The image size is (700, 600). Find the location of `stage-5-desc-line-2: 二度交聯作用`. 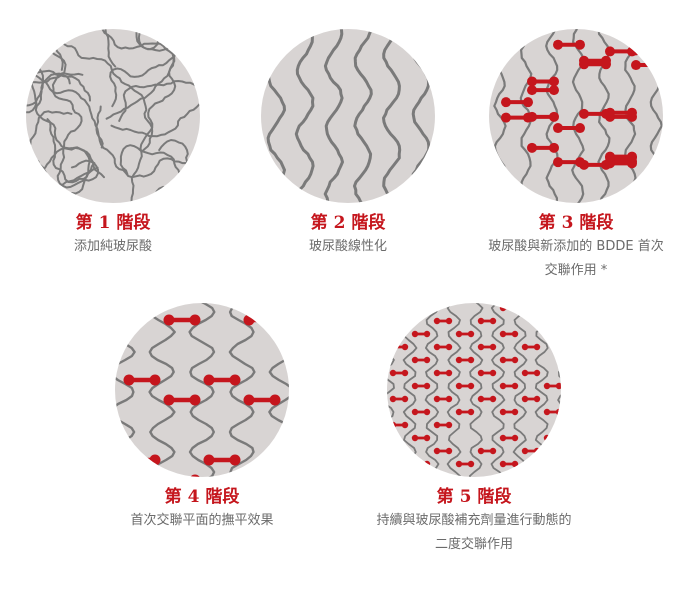

stage-5-desc-line-2: 二度交聯作用 is located at coordinates (473, 544).